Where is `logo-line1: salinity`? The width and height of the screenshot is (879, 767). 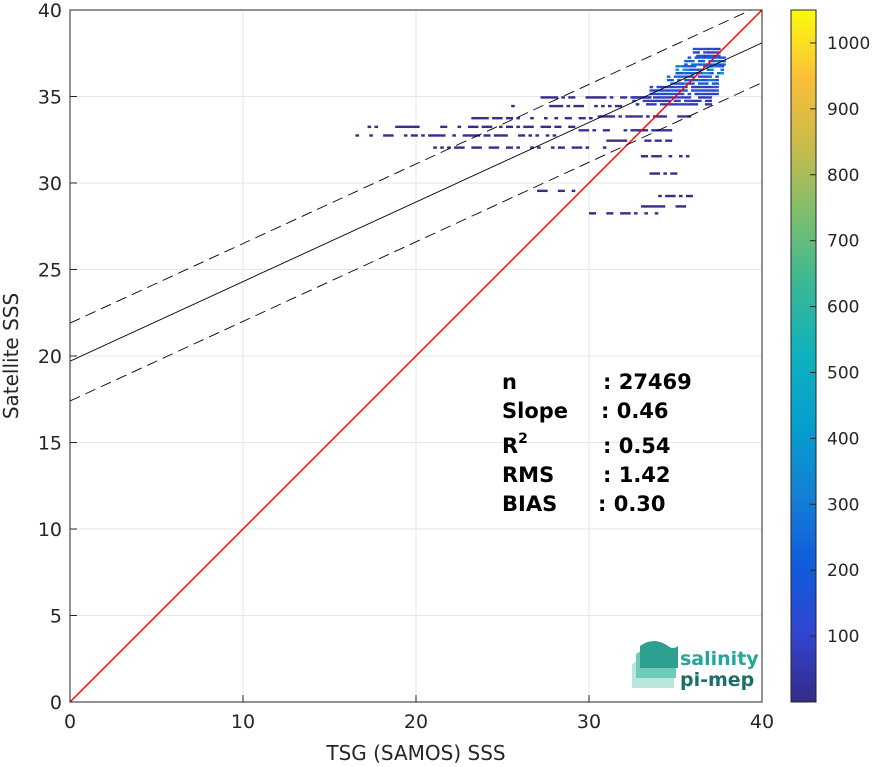 logo-line1: salinity is located at coordinates (719, 659).